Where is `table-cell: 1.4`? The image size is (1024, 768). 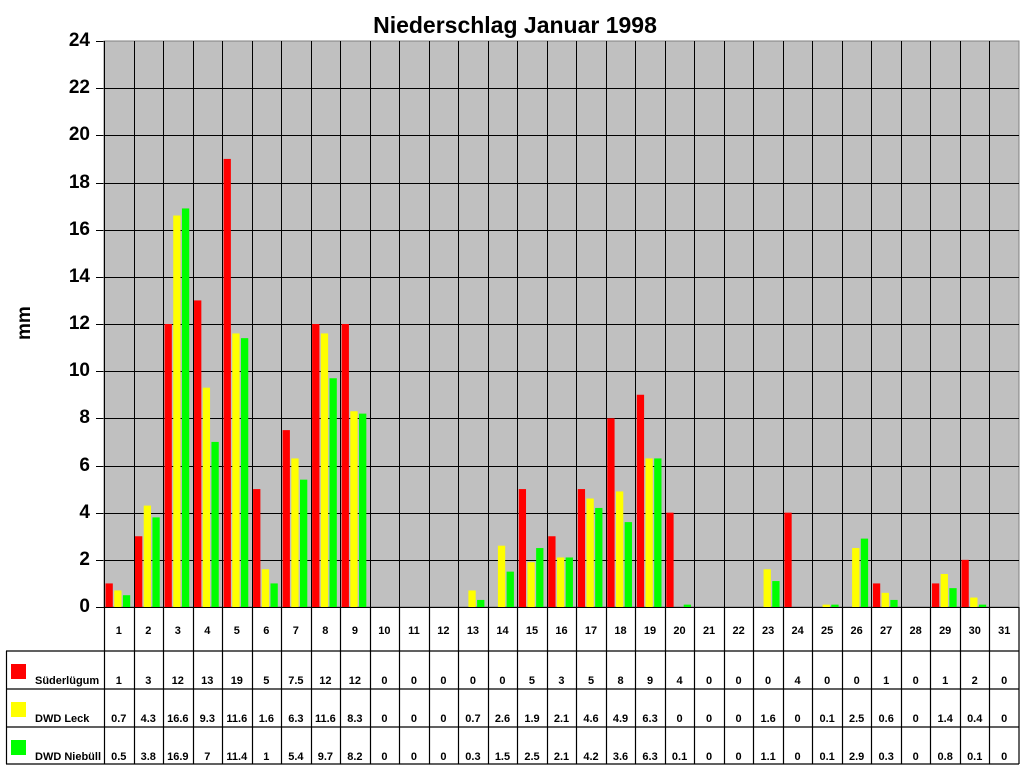
table-cell: 1.4 is located at coordinates (945, 719).